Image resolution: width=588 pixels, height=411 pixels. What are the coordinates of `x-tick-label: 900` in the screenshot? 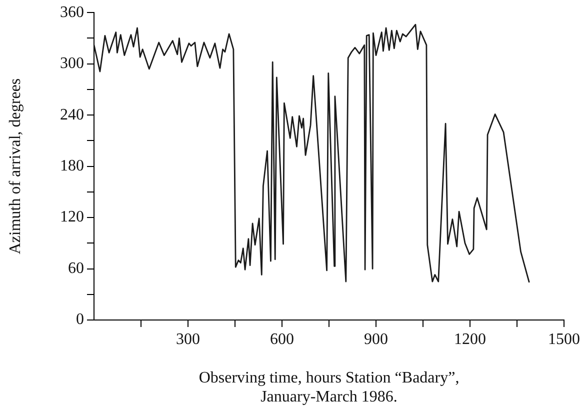 It's located at (376, 339).